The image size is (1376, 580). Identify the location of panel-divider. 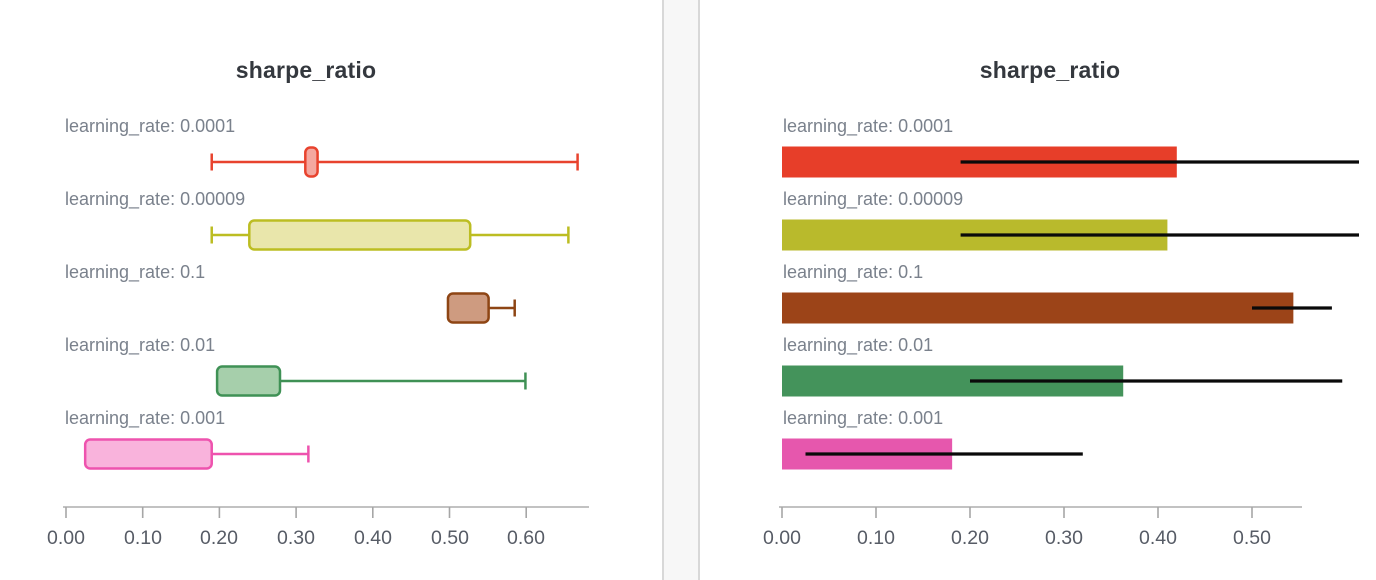
(681, 290).